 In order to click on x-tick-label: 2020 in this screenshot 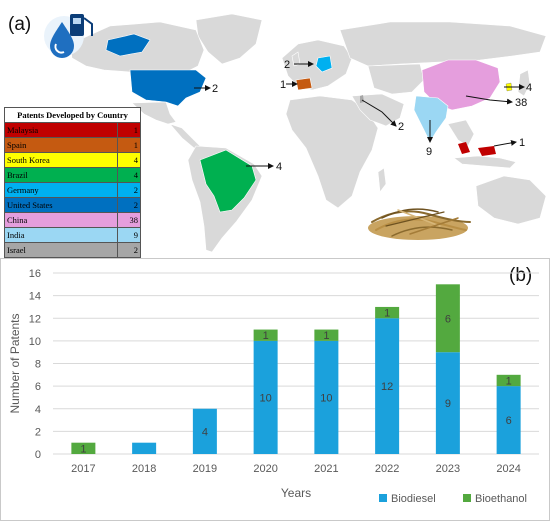, I will do `click(265, 469)`.